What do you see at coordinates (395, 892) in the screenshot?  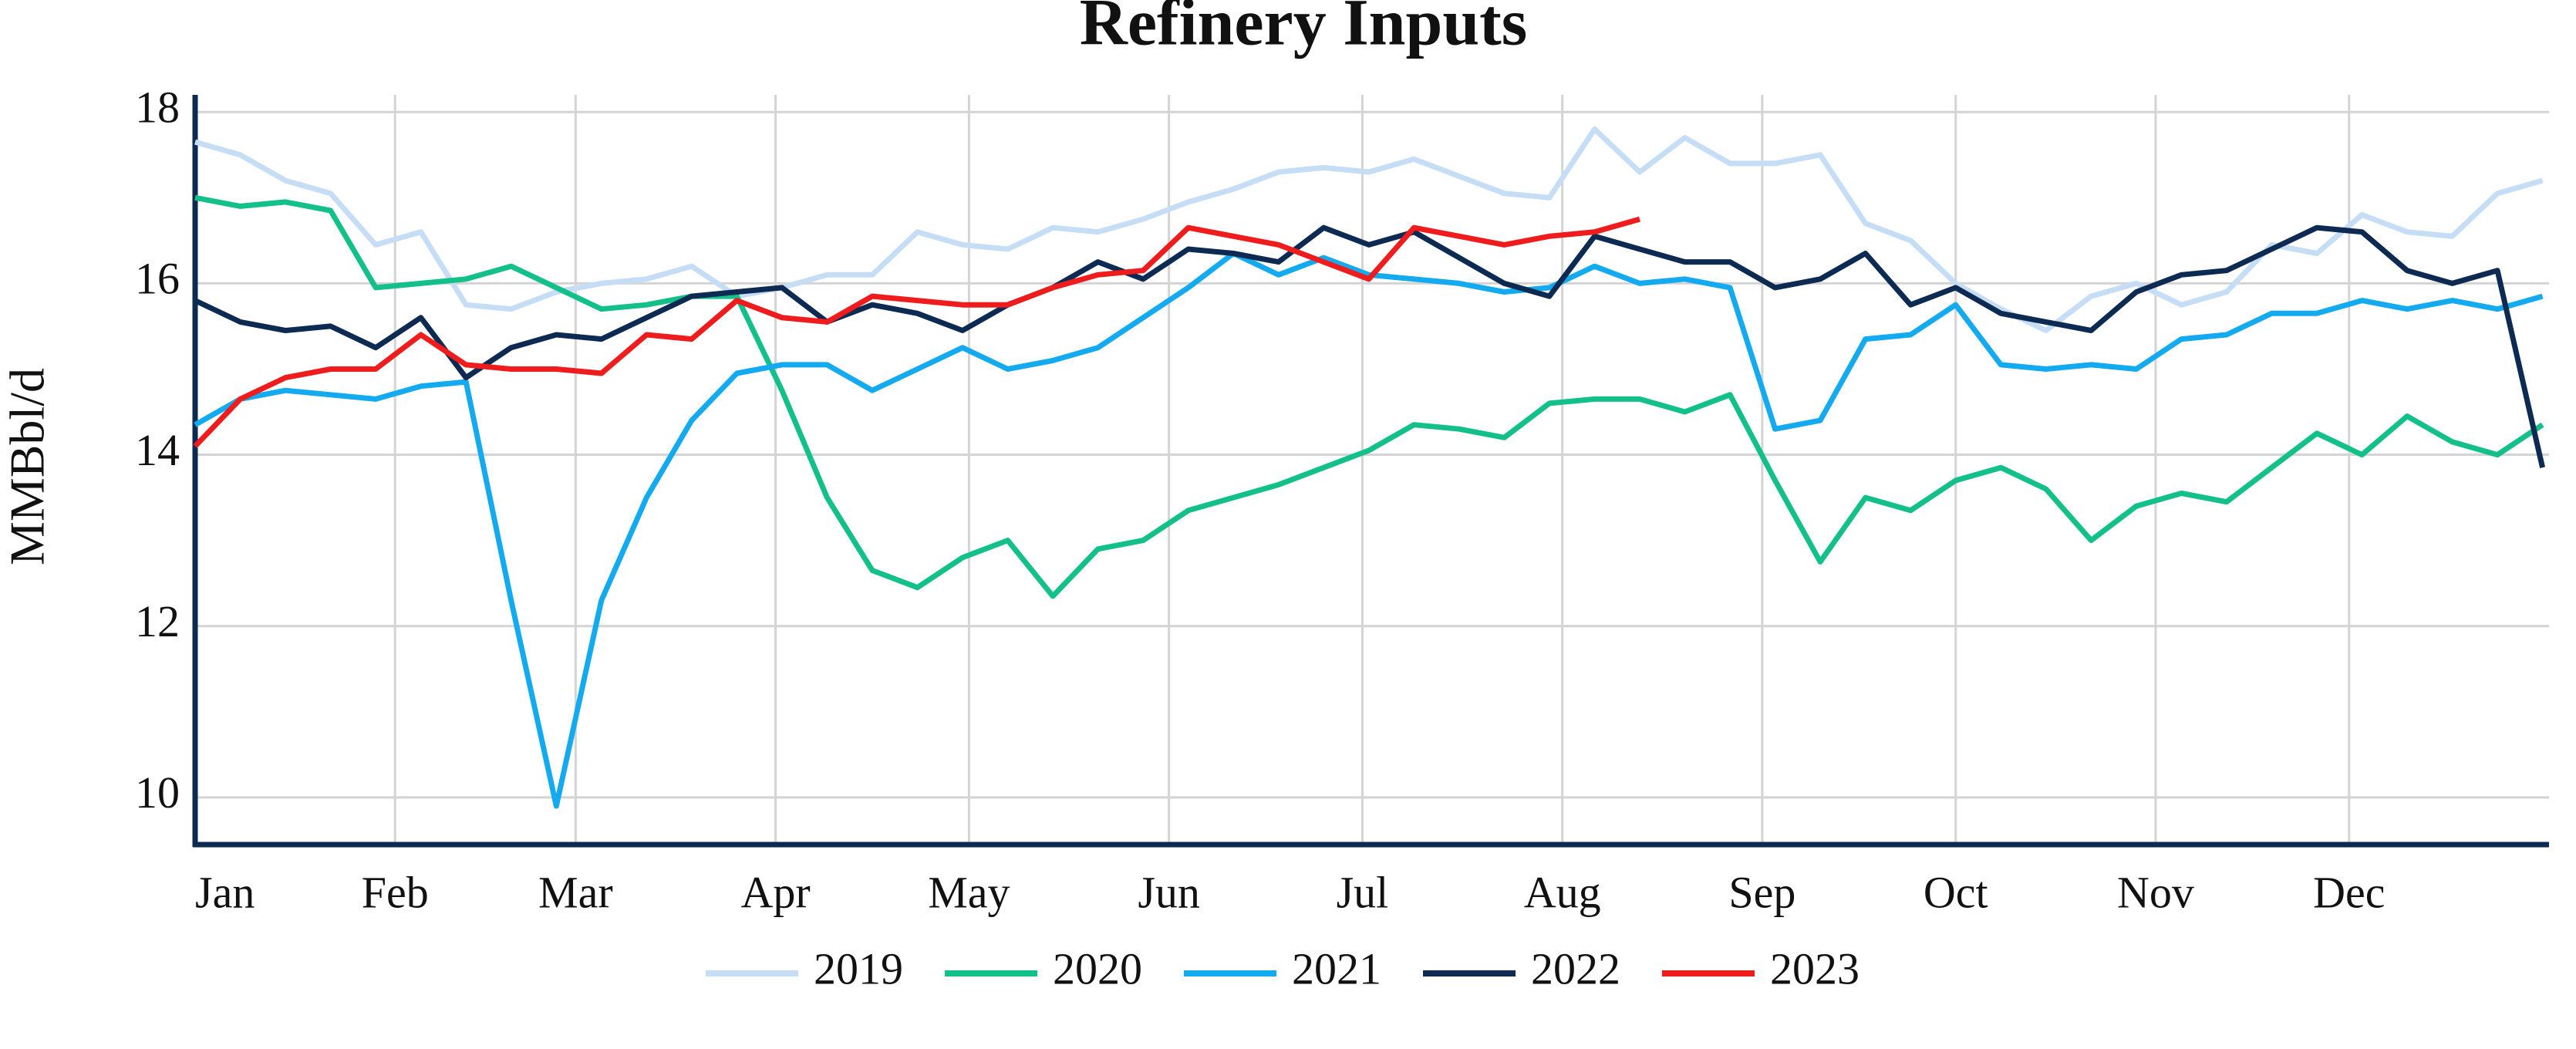 I see `x-tick-label: Feb` at bounding box center [395, 892].